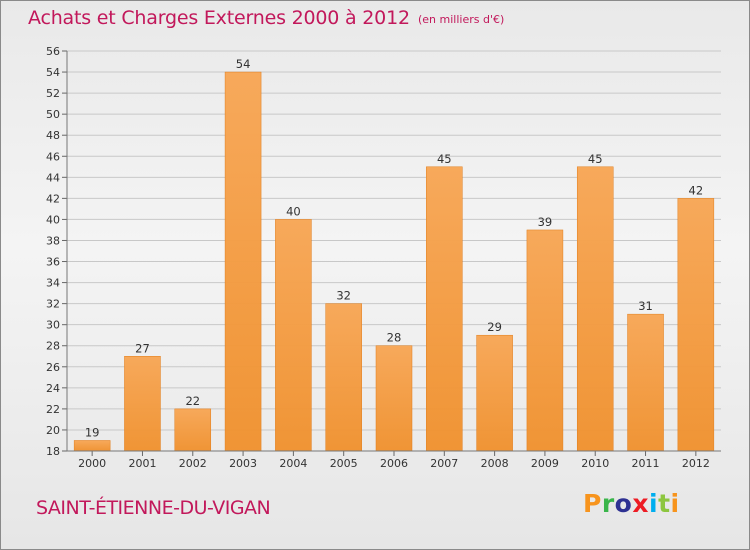 This screenshot has width=750, height=550. I want to click on value-label-2002: 22, so click(192, 401).